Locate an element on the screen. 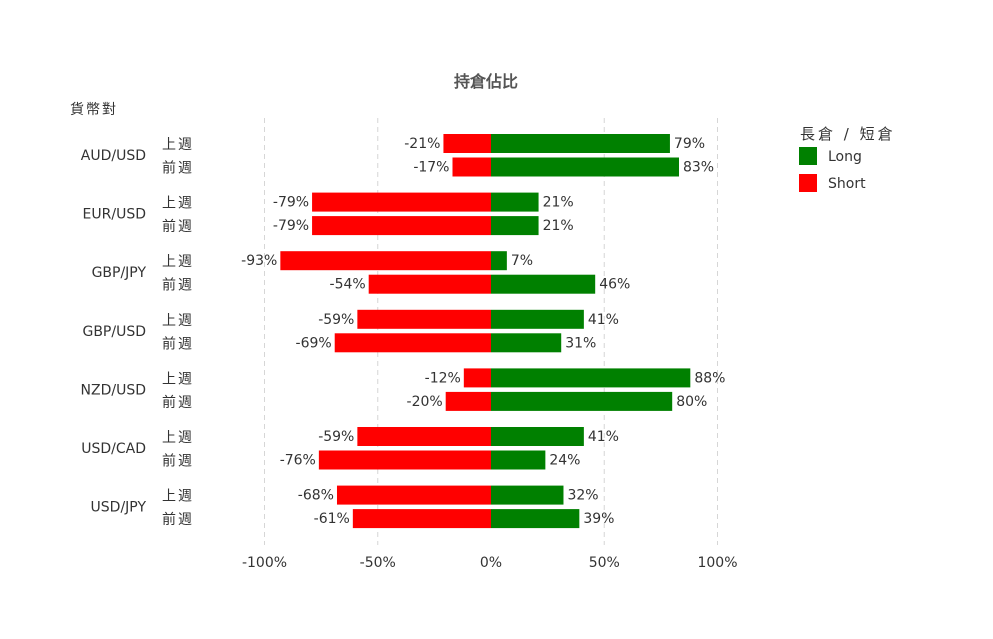  long-value-label: 88% is located at coordinates (709, 378).